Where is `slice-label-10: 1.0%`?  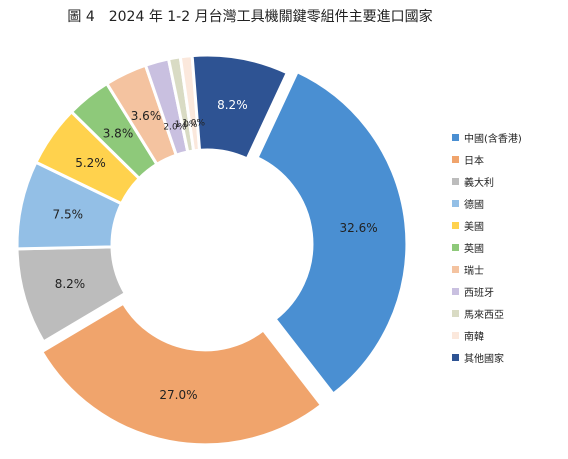
slice-label-10: 1.0% is located at coordinates (193, 124).